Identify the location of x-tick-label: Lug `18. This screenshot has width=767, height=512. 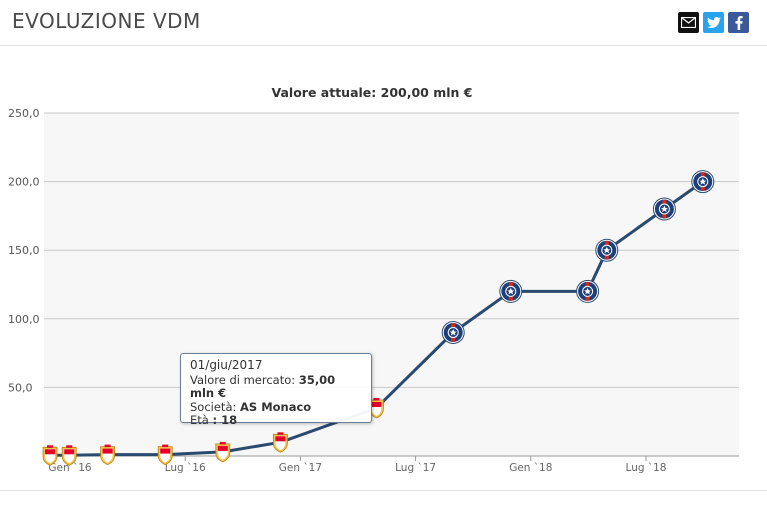
(646, 468).